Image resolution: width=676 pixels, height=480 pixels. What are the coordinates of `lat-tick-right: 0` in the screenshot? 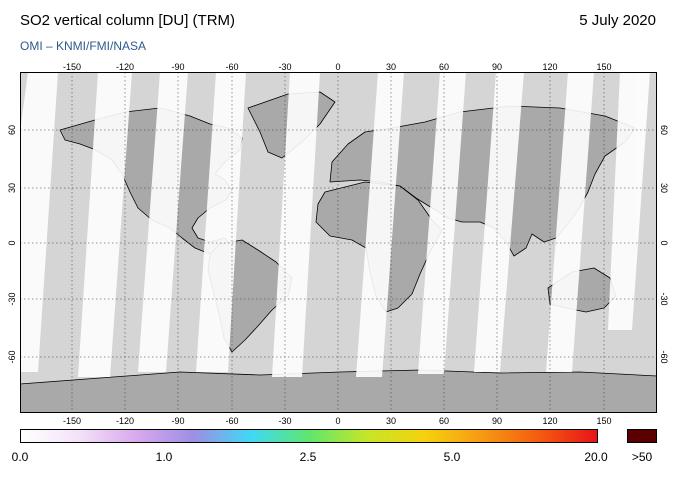 It's located at (664, 243).